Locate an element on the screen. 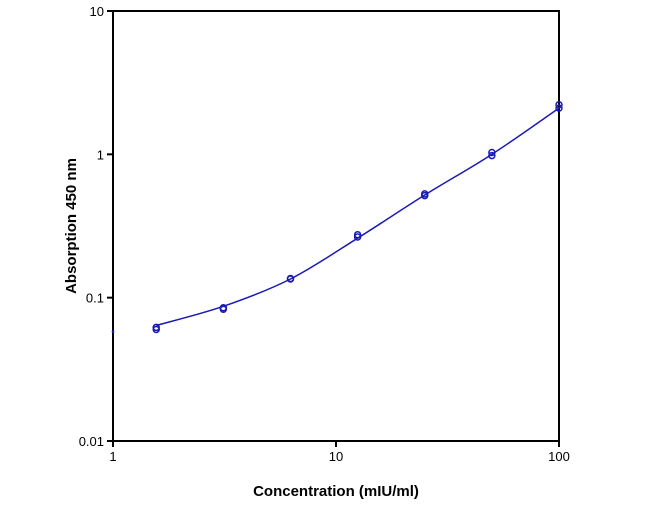  y-tick-label: 0.01 is located at coordinates (91, 441).